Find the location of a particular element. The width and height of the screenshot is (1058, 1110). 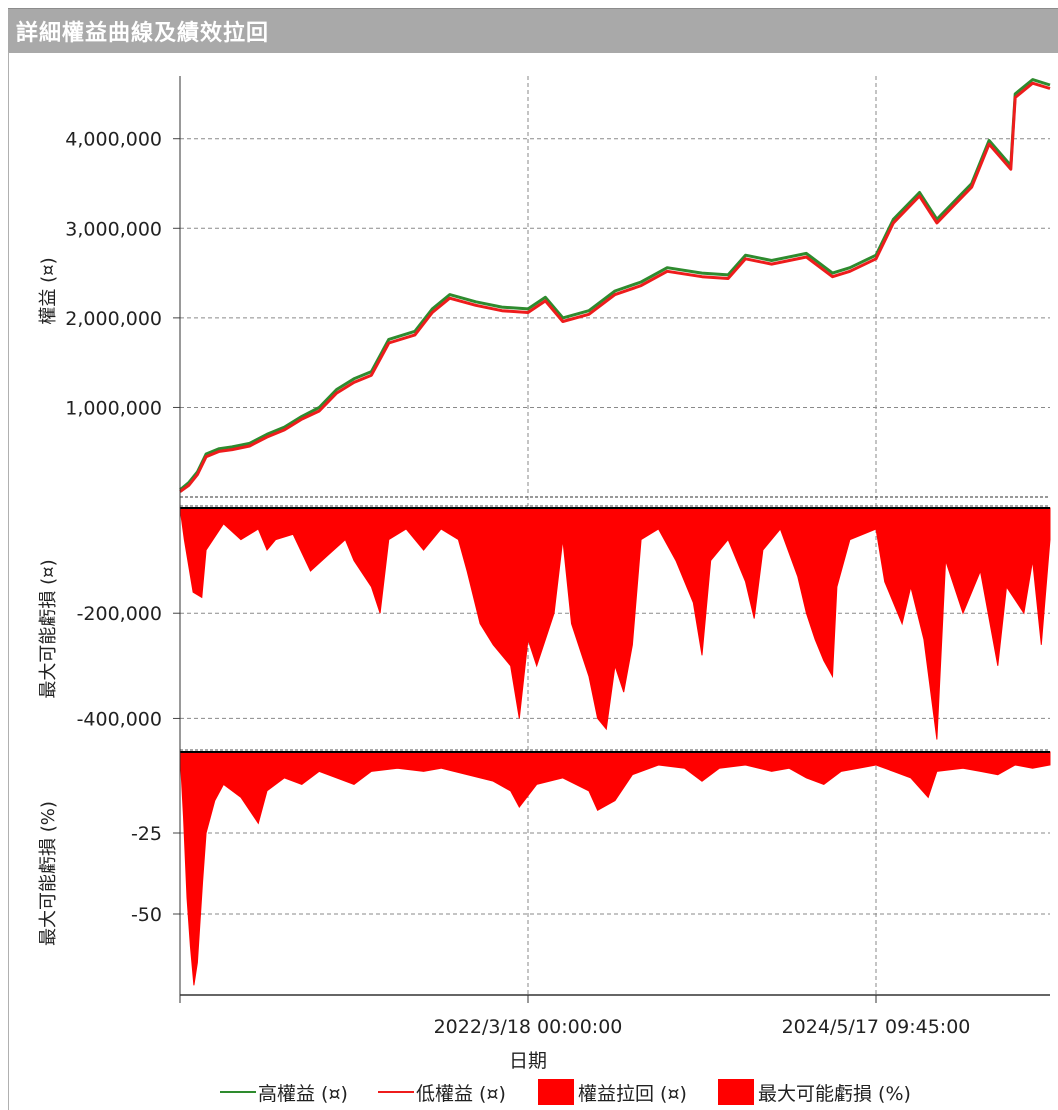

legend-item-high-equity: 高權益 (¤) is located at coordinates (284, 1092).